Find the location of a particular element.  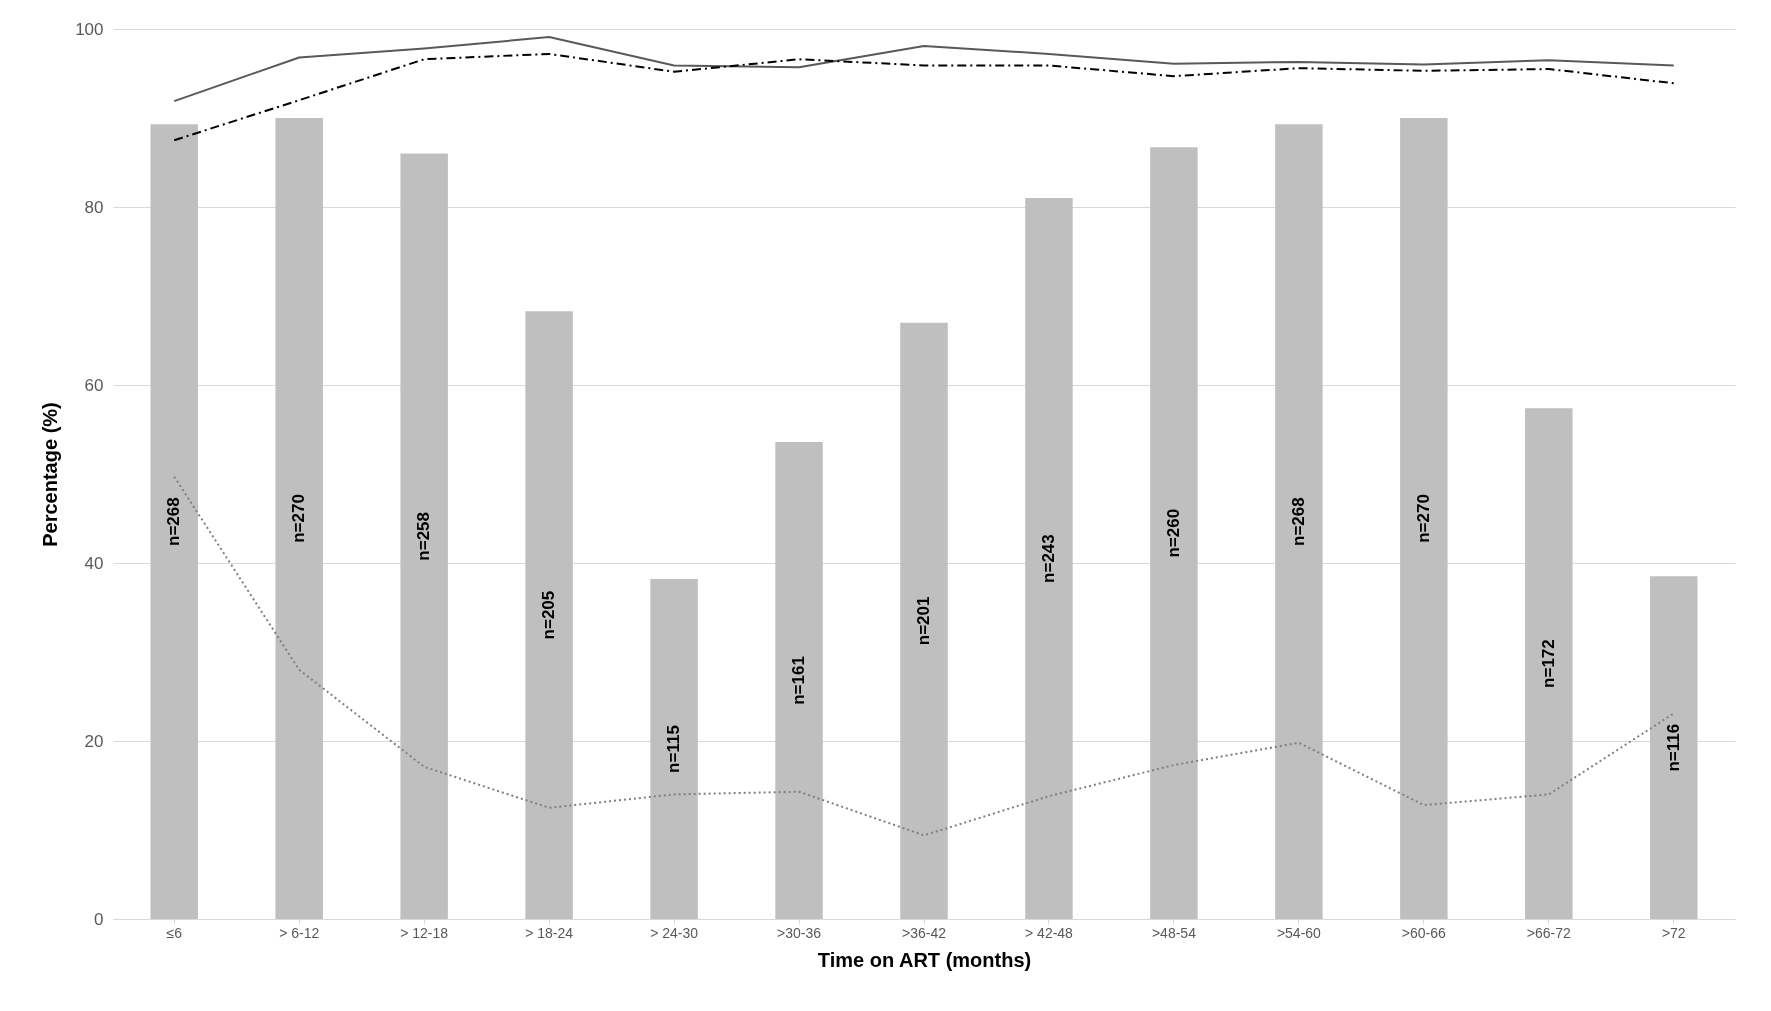

x-tick-label: > 12-18 is located at coordinates (424, 932).